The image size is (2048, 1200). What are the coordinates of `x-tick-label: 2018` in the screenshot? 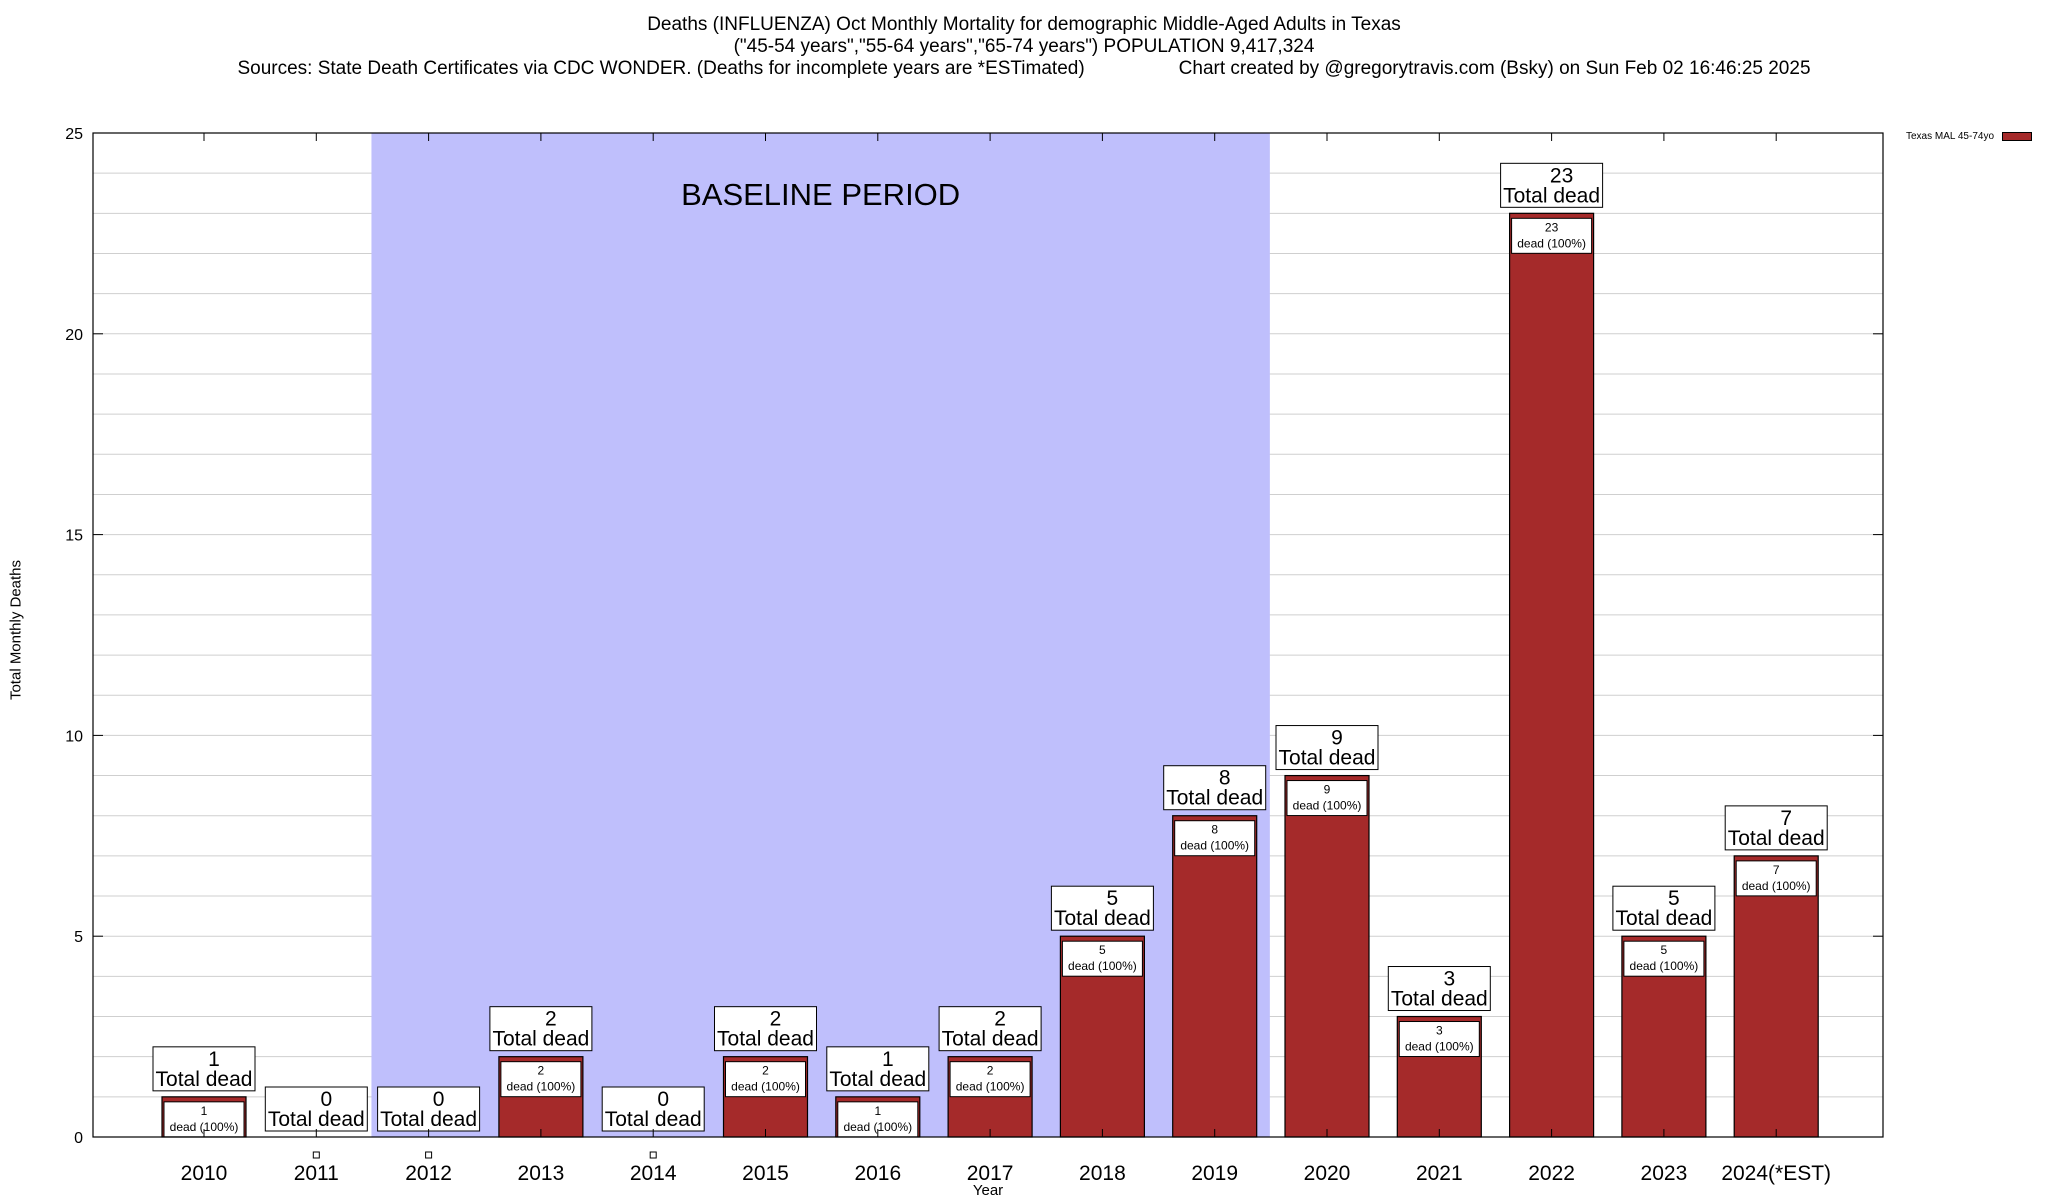 It's located at (1102, 1173).